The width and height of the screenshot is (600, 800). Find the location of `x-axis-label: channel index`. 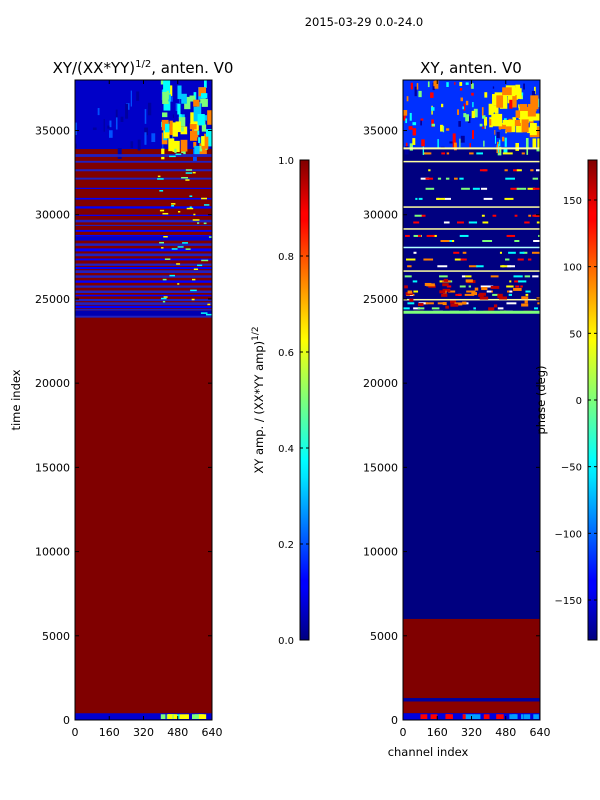

x-axis-label: channel index is located at coordinates (428, 752).